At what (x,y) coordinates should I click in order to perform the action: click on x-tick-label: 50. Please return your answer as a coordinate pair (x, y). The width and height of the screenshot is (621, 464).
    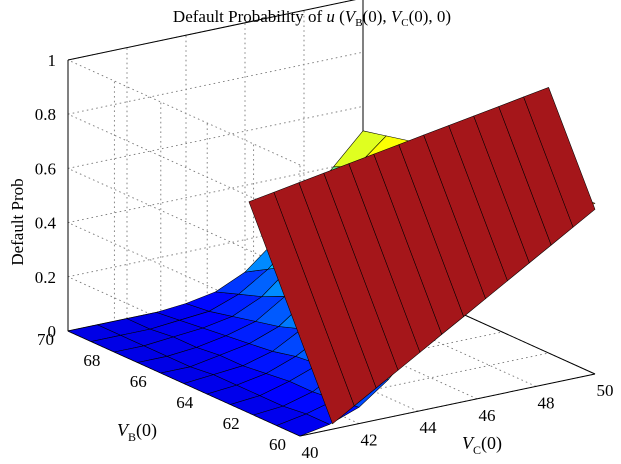
    Looking at the image, I should click on (605, 390).